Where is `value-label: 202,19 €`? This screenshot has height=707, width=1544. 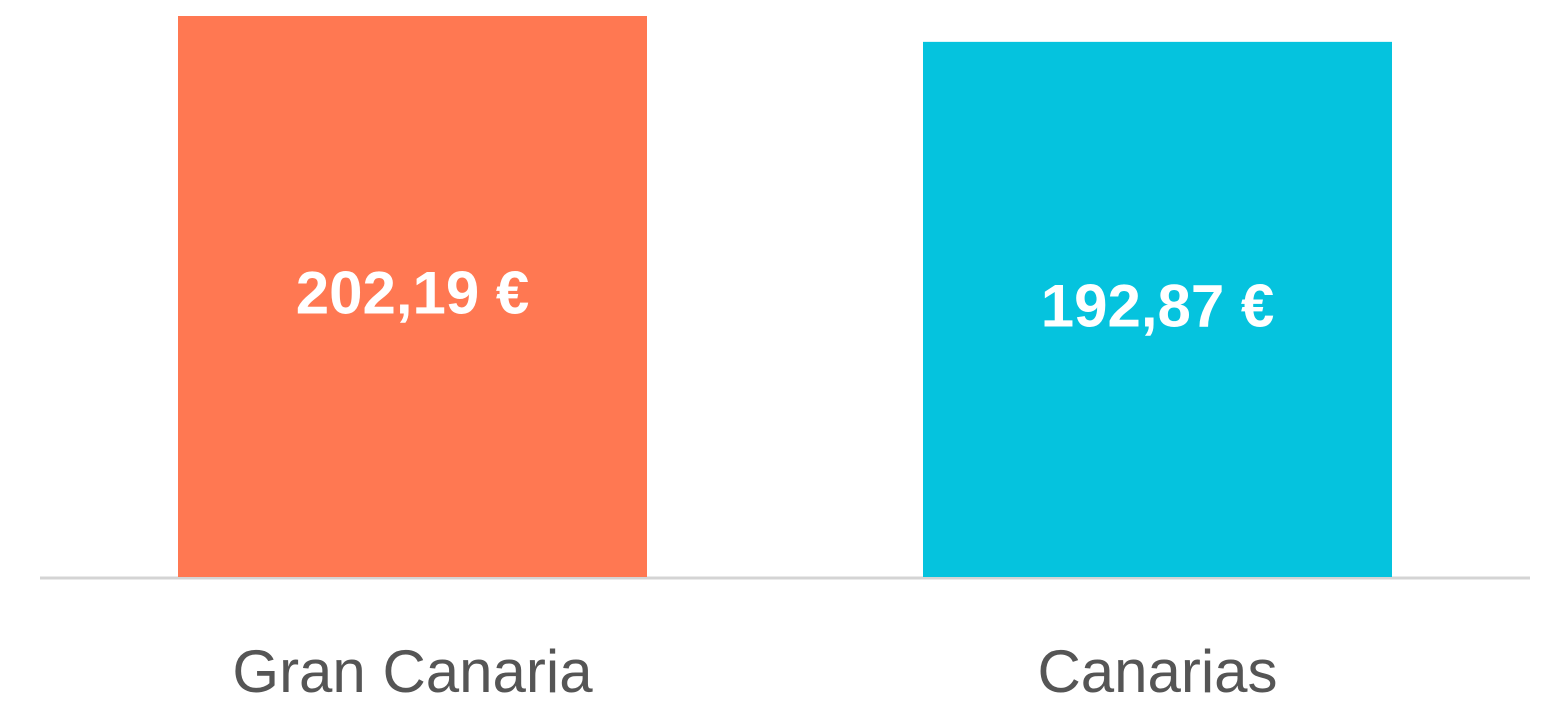 value-label: 202,19 € is located at coordinates (413, 292).